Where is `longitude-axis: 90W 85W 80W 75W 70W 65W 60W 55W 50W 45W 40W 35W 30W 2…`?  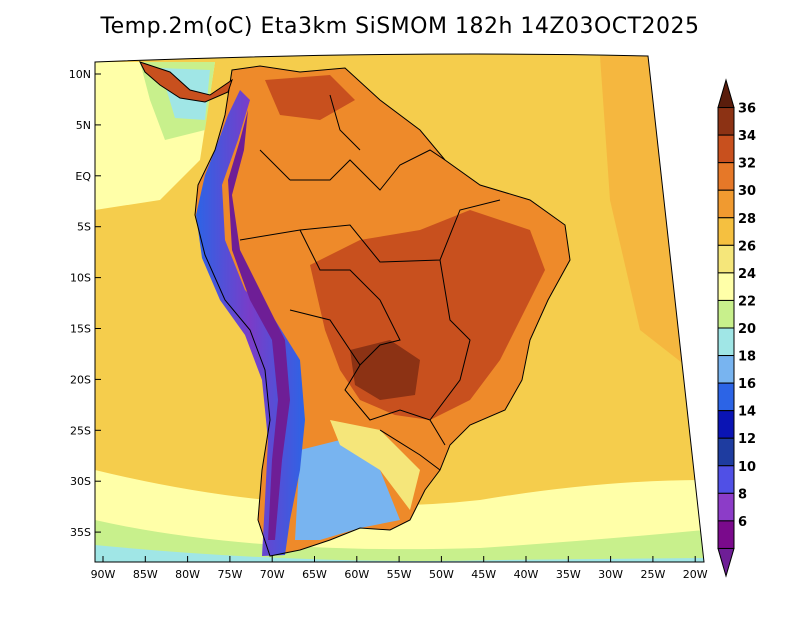 longitude-axis: 90W 85W 80W 75W 70W 65W 60W 55W 50W 45W 40W 35W 30W 2… is located at coordinates (399, 568).